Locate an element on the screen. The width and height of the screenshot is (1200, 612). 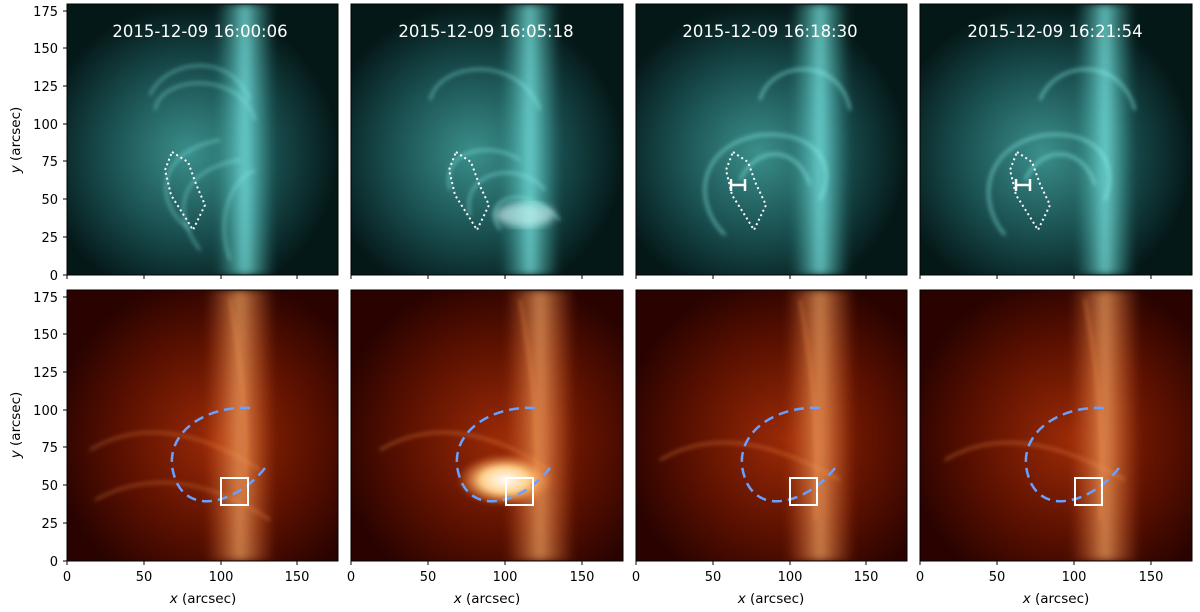
y-axis-label-bottom: y (arcsec) is located at coordinates (16, 426).